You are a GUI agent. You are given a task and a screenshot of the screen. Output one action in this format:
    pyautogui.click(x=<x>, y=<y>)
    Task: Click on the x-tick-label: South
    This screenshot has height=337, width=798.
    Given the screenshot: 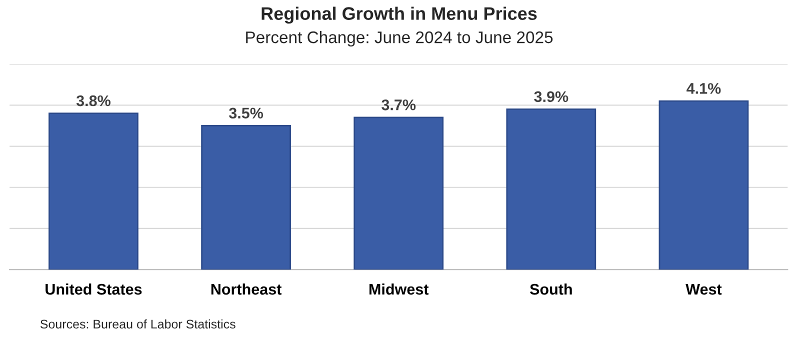 What is the action you would take?
    pyautogui.click(x=551, y=289)
    